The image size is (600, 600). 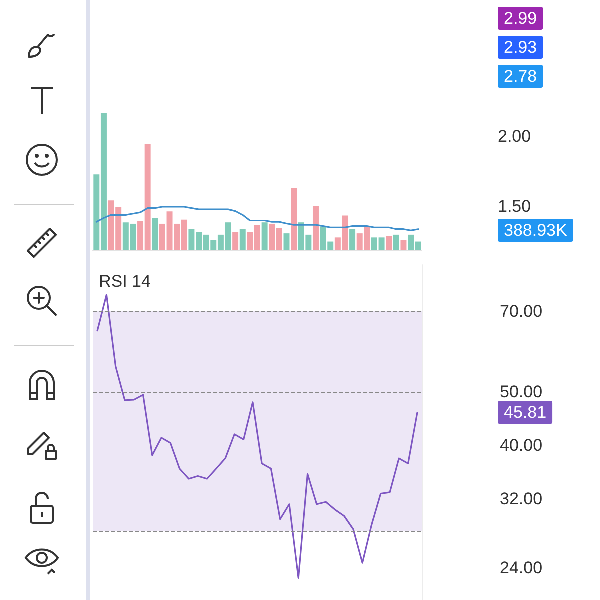 What do you see at coordinates (521, 76) in the screenshot?
I see `text: 2.78` at bounding box center [521, 76].